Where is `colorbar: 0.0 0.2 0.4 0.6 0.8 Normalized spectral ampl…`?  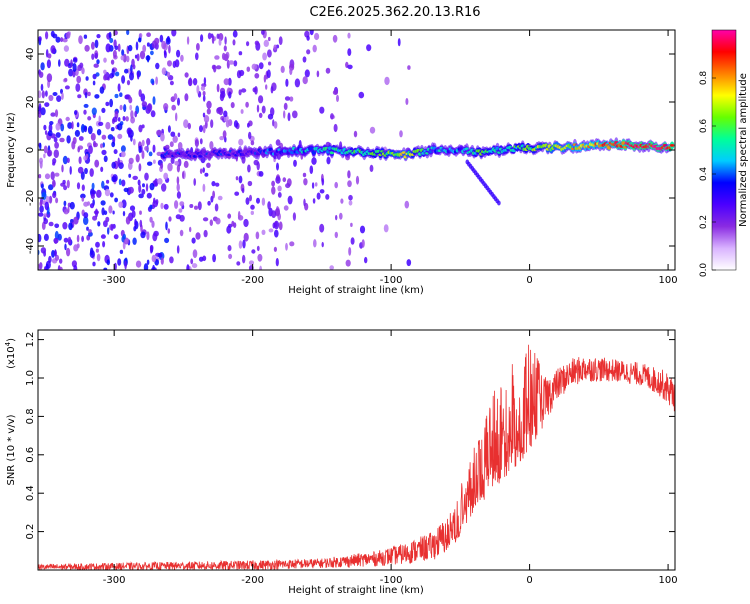 colorbar: 0.0 0.2 0.4 0.6 0.8 Normalized spectral ampl… is located at coordinates (724, 153).